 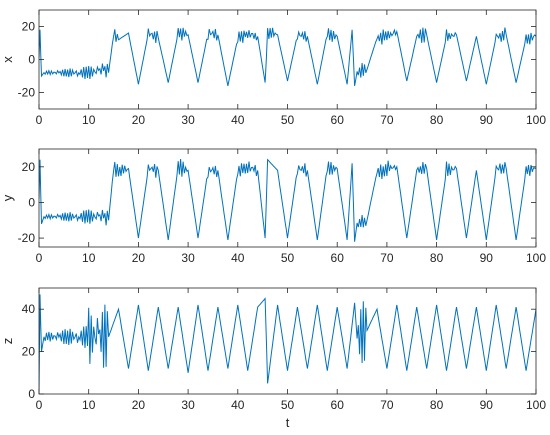 I want to click on x-axis-label: t, so click(x=288, y=422).